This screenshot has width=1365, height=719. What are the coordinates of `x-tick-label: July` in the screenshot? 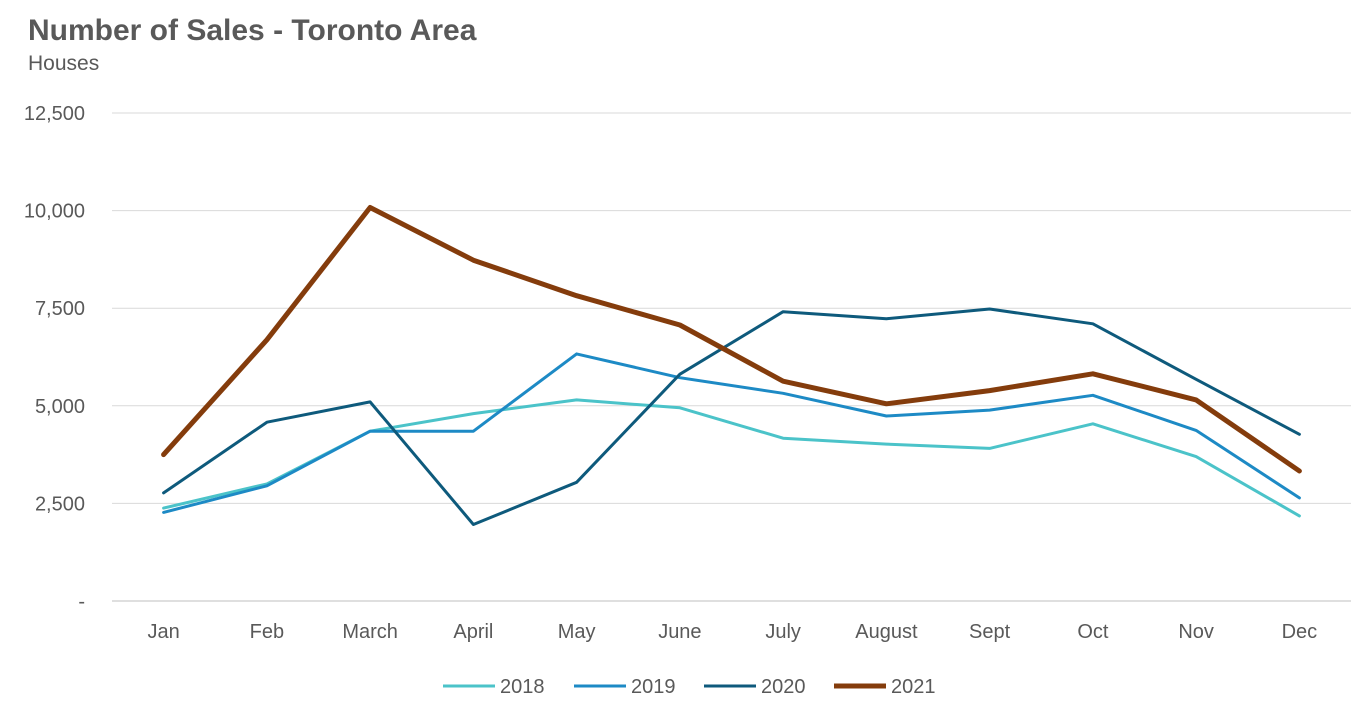 It's located at (783, 632).